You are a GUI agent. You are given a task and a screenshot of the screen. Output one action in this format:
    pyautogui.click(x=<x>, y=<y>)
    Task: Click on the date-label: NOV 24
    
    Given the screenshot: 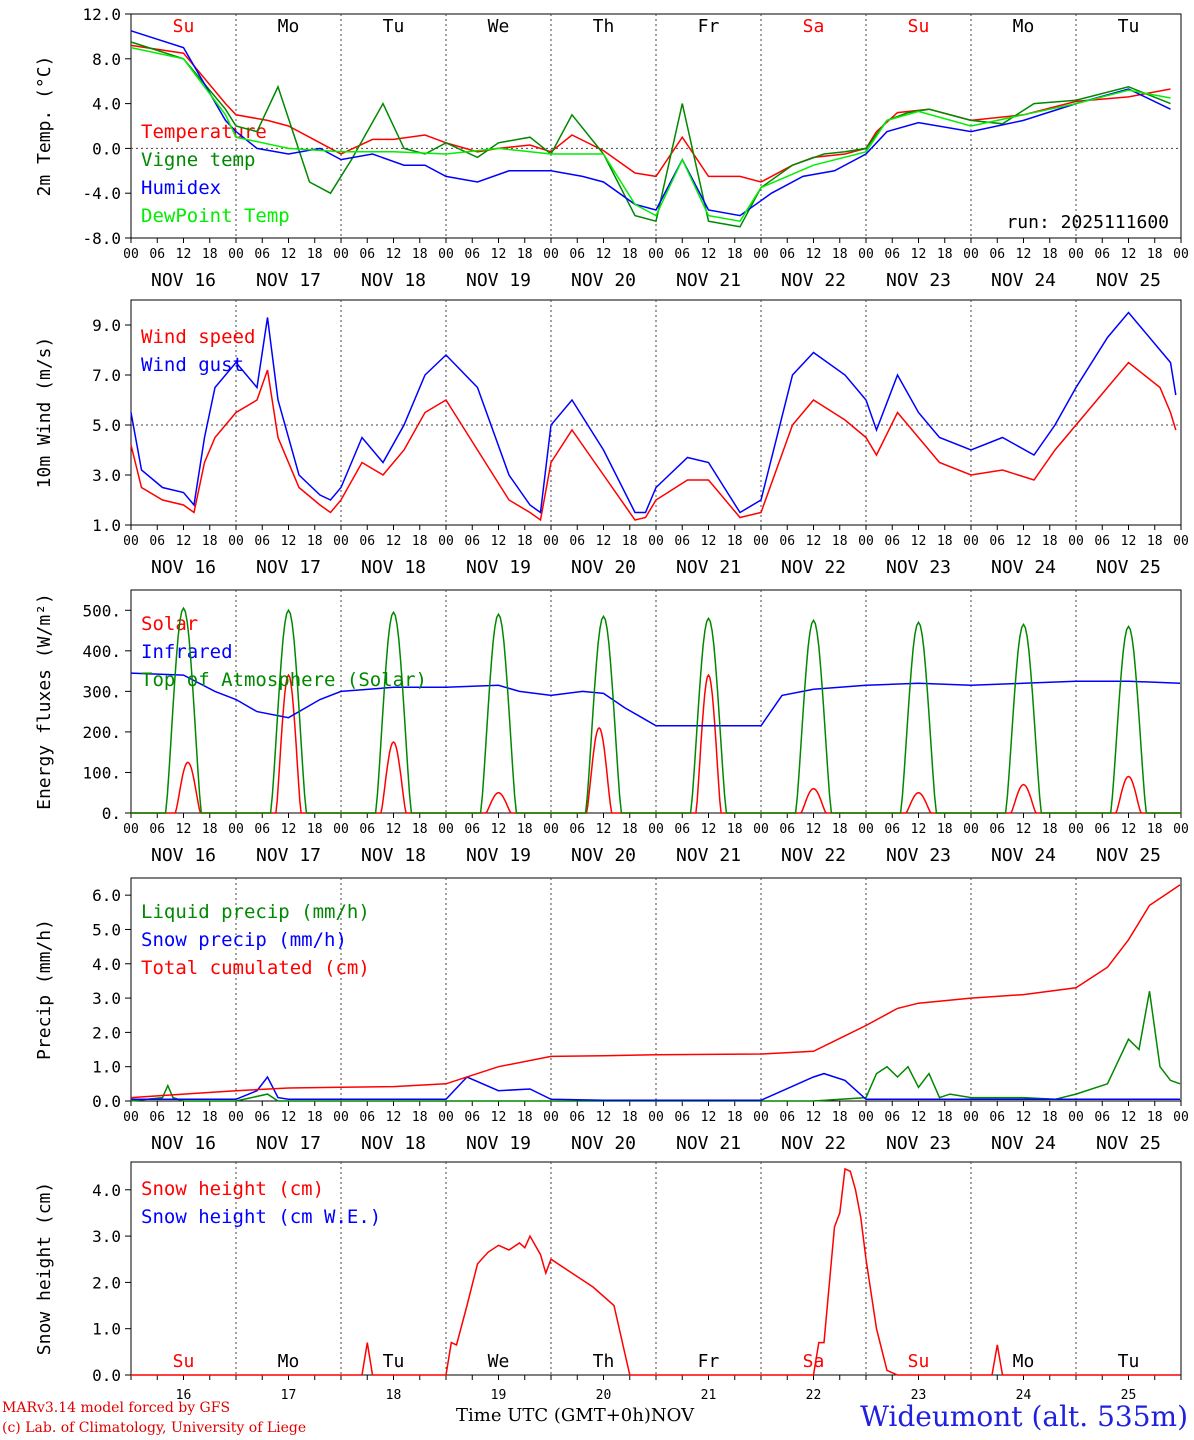 What is the action you would take?
    pyautogui.click(x=1023, y=855)
    